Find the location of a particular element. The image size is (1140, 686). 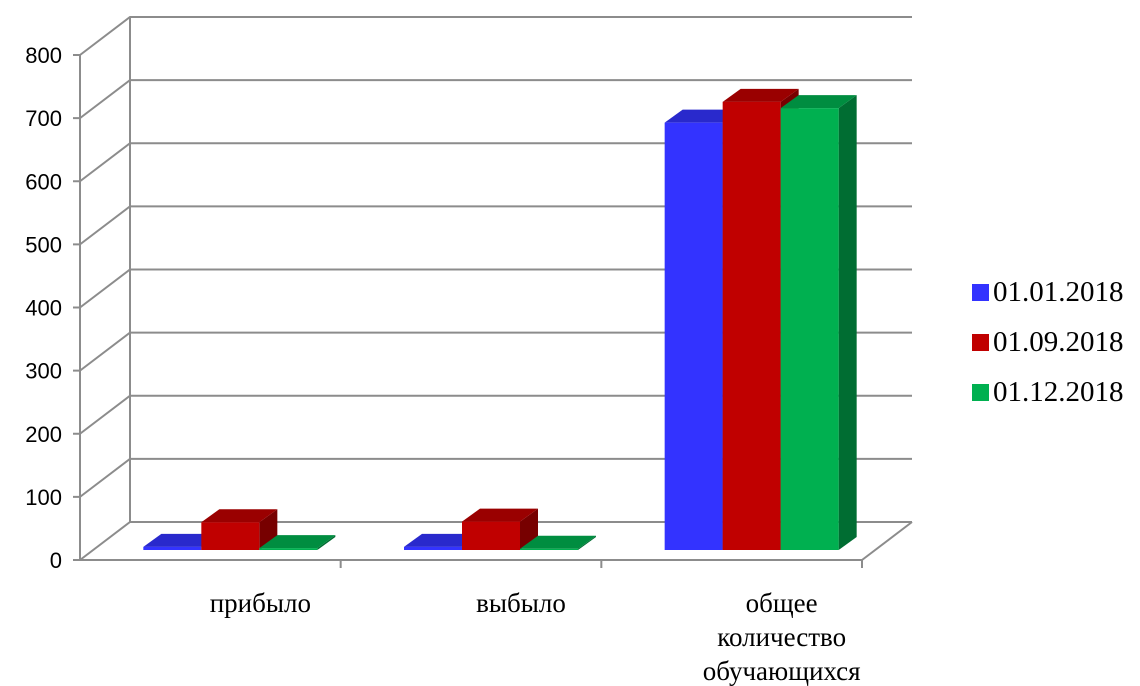

y-tick-label: 300 is located at coordinates (43, 371).